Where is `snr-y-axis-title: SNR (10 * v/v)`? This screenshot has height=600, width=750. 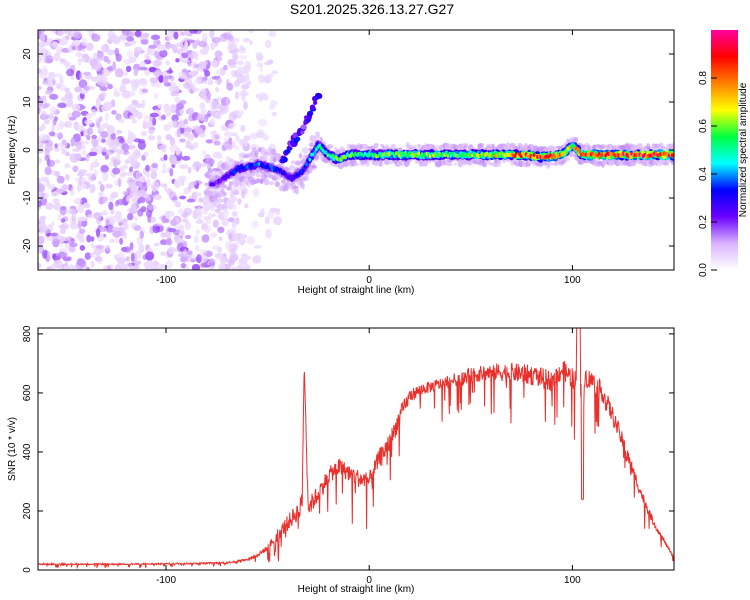 snr-y-axis-title: SNR (10 * v/v) is located at coordinates (12, 449).